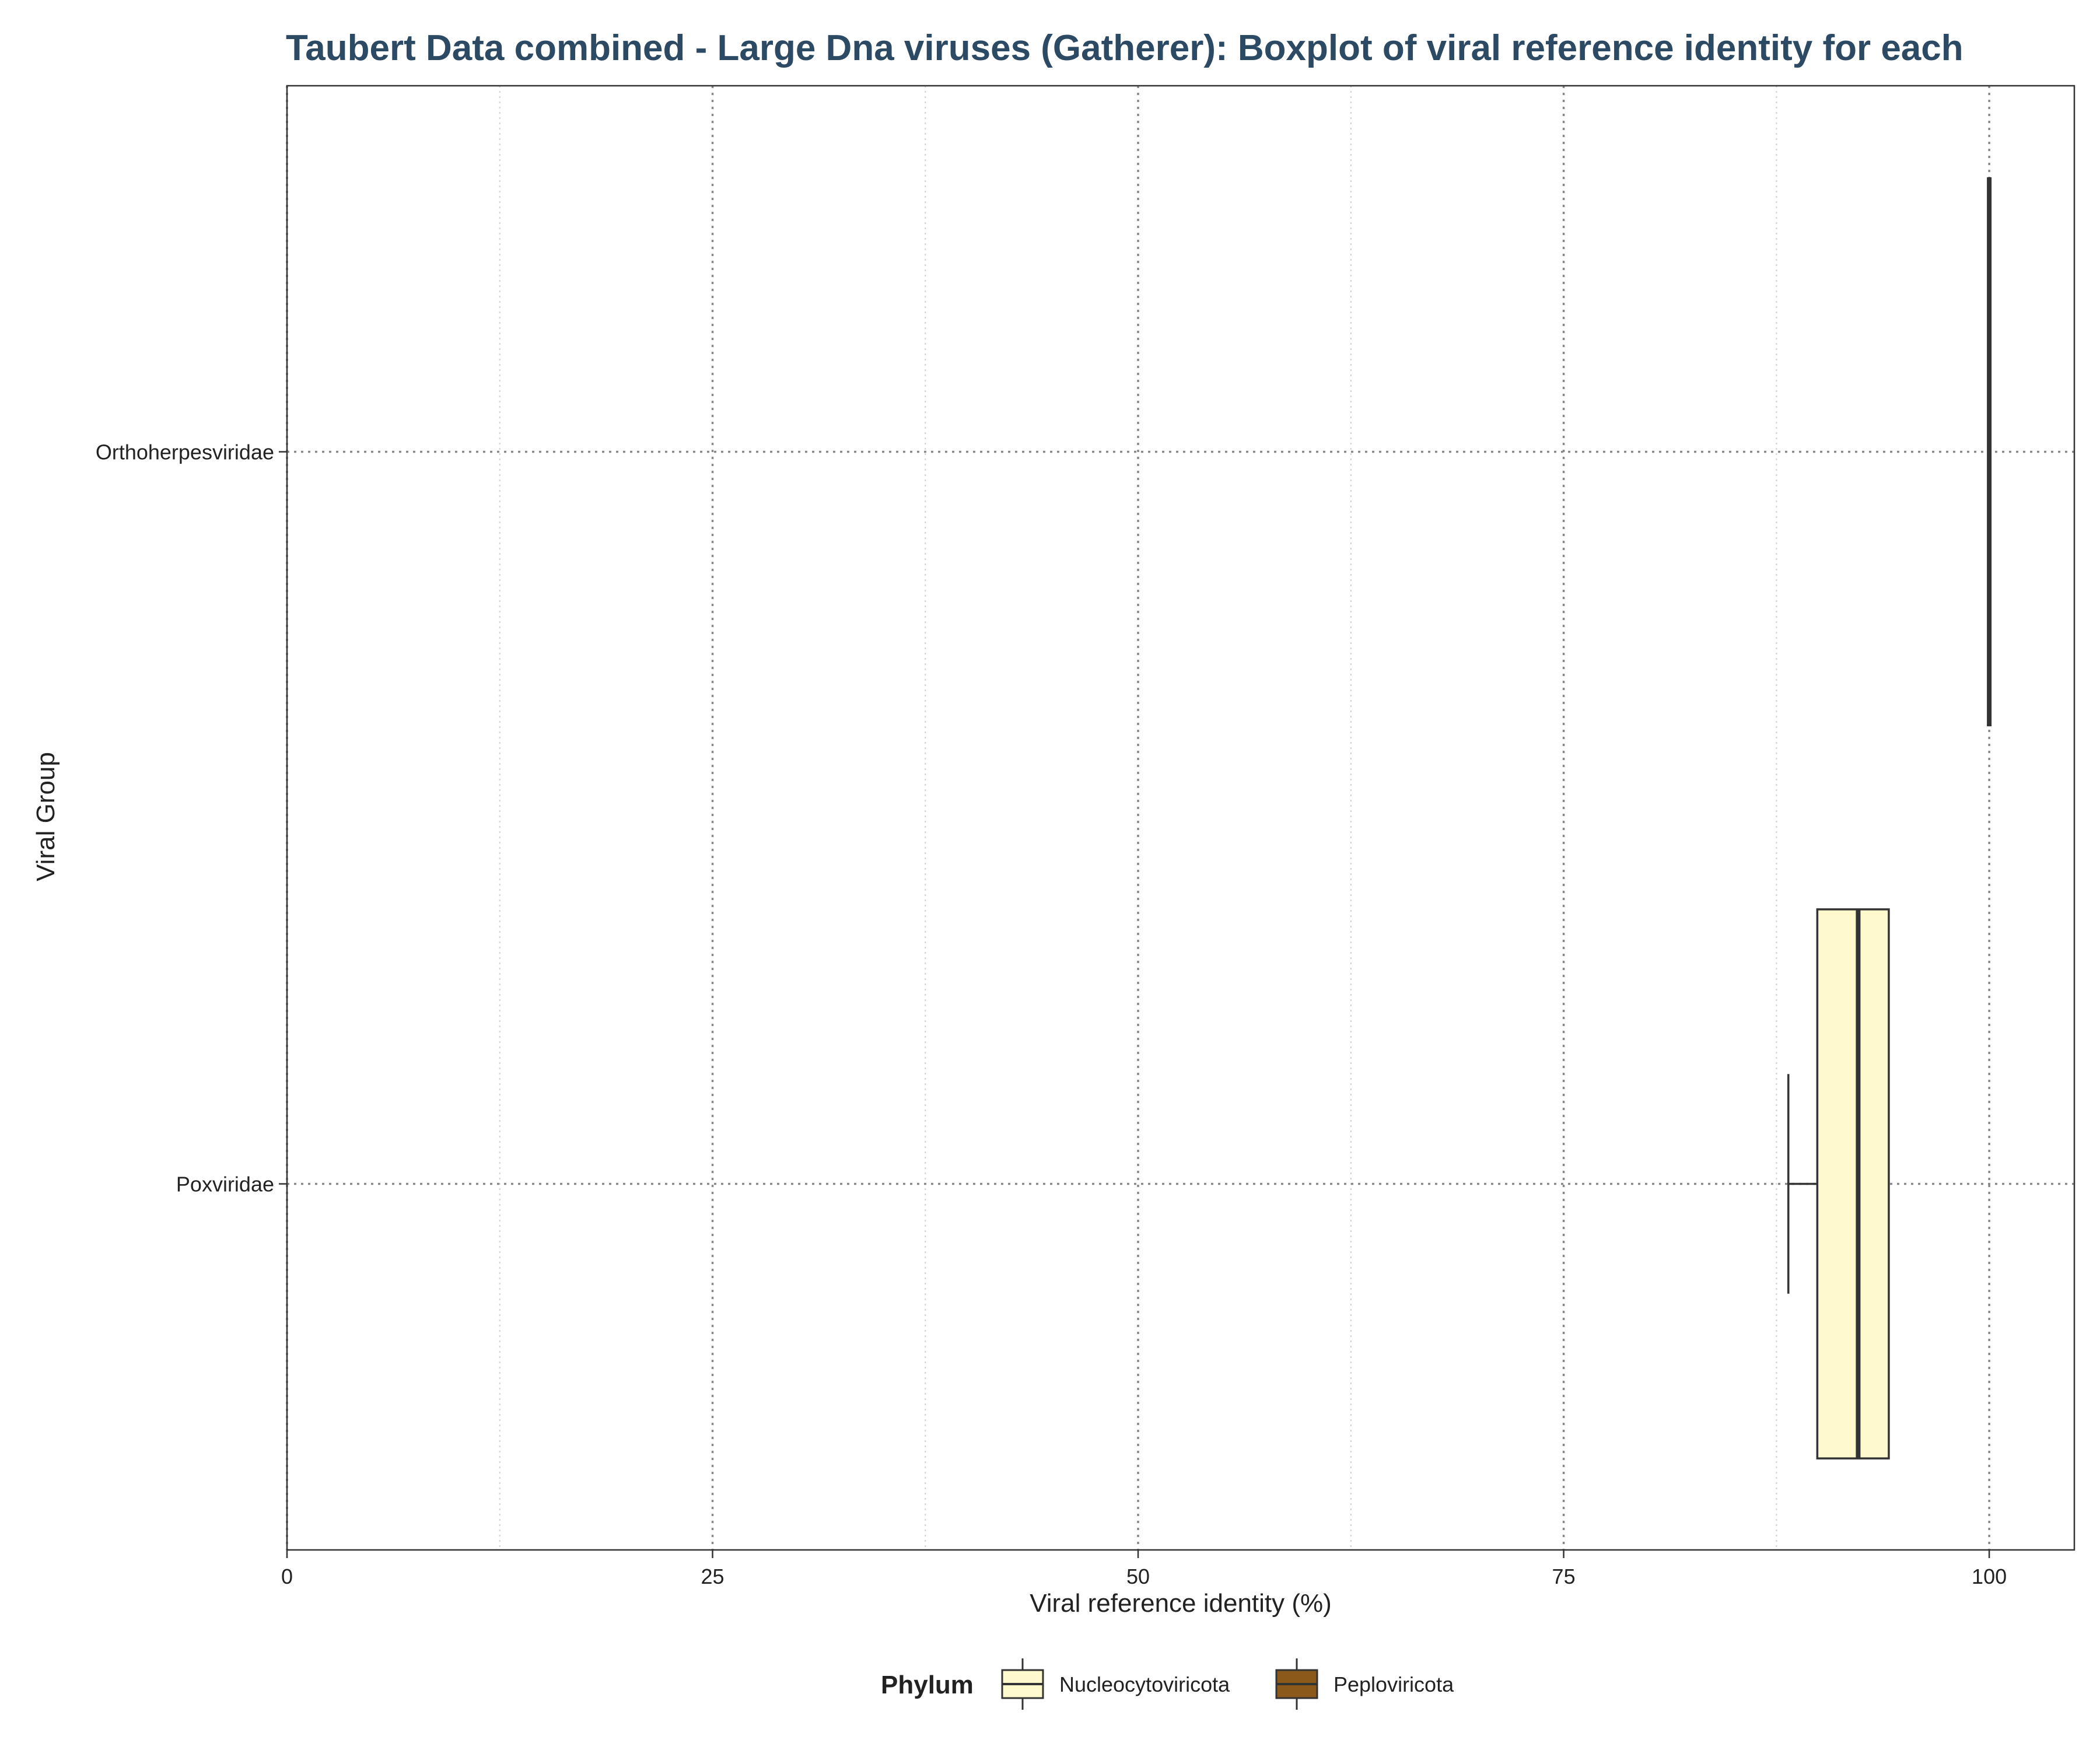 This screenshot has width=2100, height=1750. Describe the element at coordinates (1138, 1576) in the screenshot. I see `x-tick-label: 50` at that location.